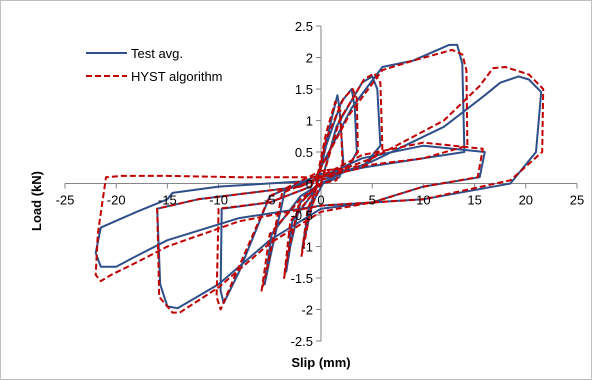 This screenshot has width=592, height=381. Describe the element at coordinates (526, 200) in the screenshot. I see `x-tick-label: 20` at that location.